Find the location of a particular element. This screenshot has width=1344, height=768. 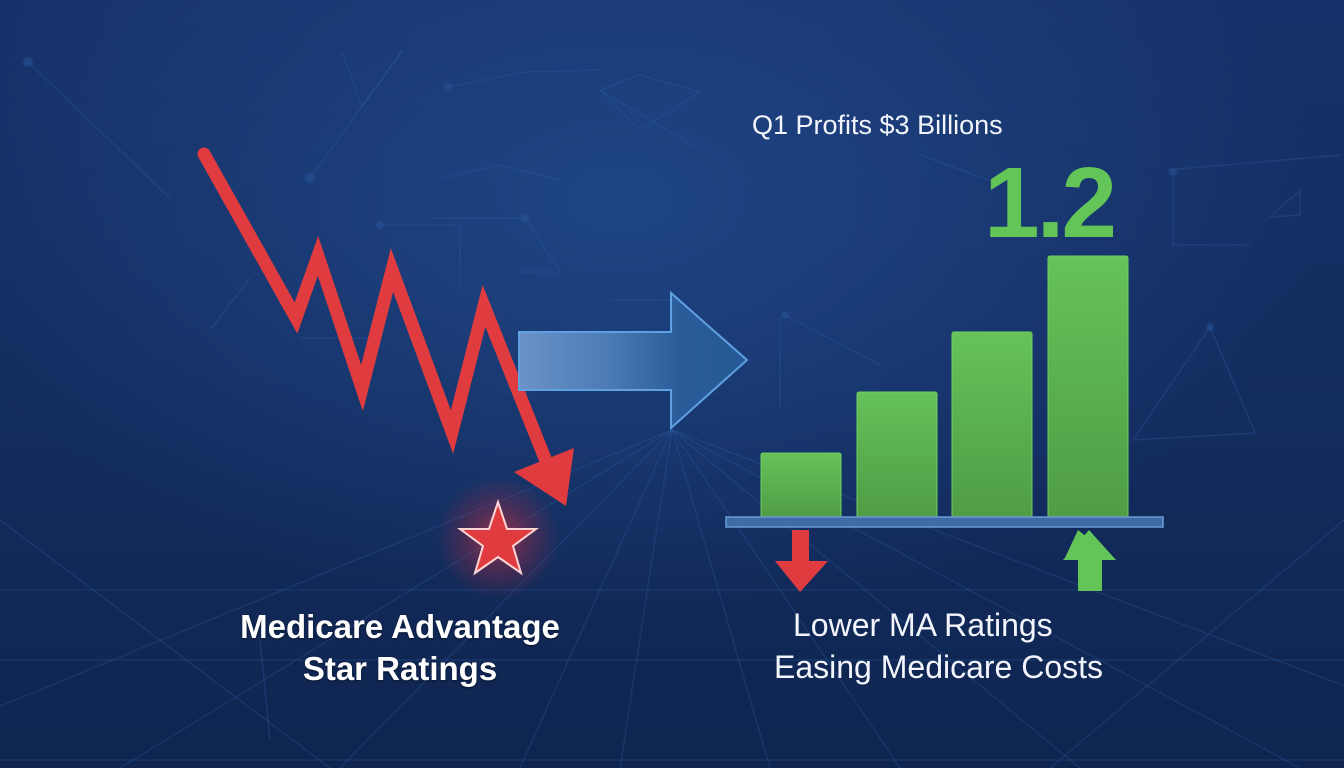

decline-trend-line is located at coordinates (376, 310).